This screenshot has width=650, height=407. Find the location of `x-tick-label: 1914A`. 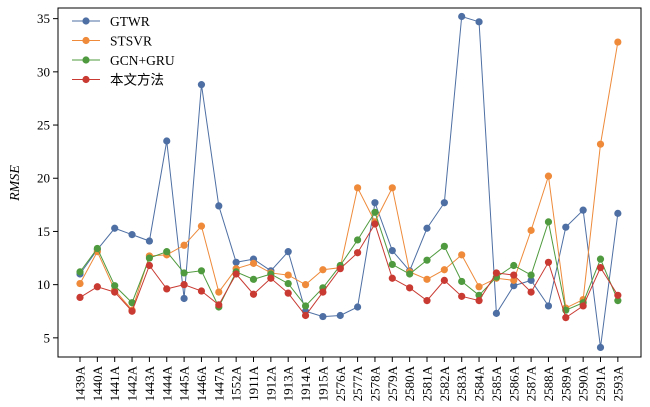

x-tick-label: 1914A is located at coordinates (305, 383).